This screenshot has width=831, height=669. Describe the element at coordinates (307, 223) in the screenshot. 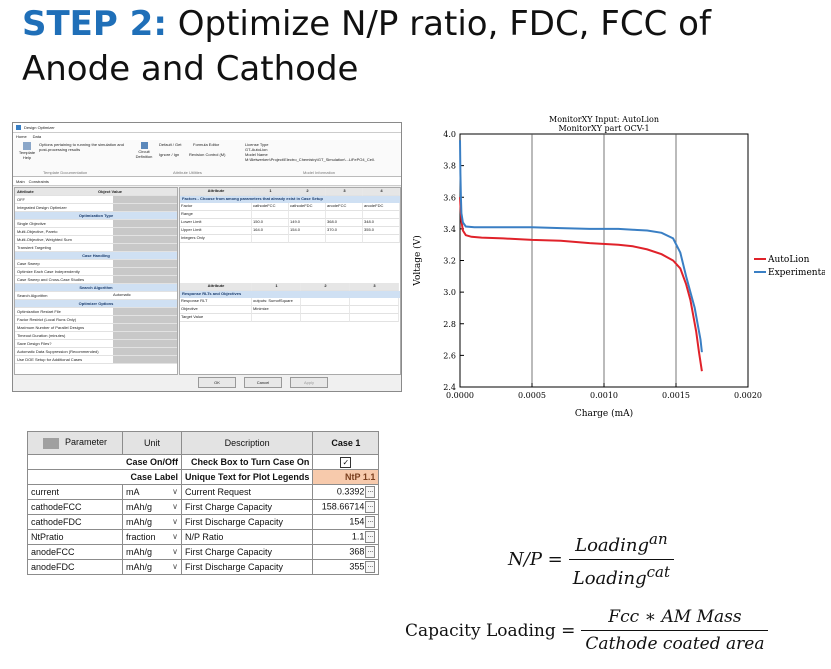

I see `grid-cell: 149.0` at that location.